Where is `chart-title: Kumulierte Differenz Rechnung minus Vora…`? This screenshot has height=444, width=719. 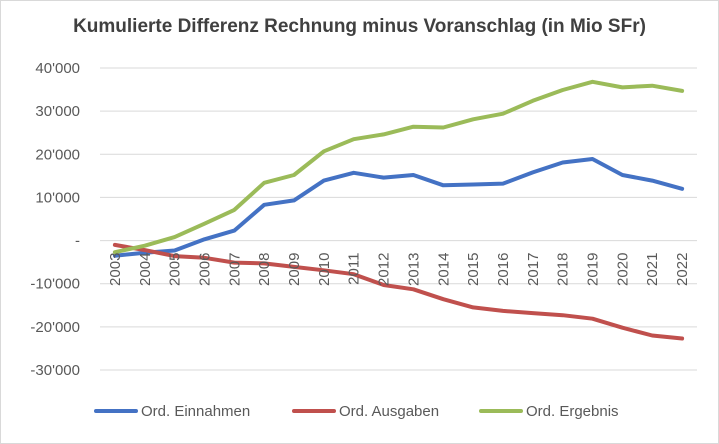 chart-title: Kumulierte Differenz Rechnung minus Vora… is located at coordinates (359, 26).